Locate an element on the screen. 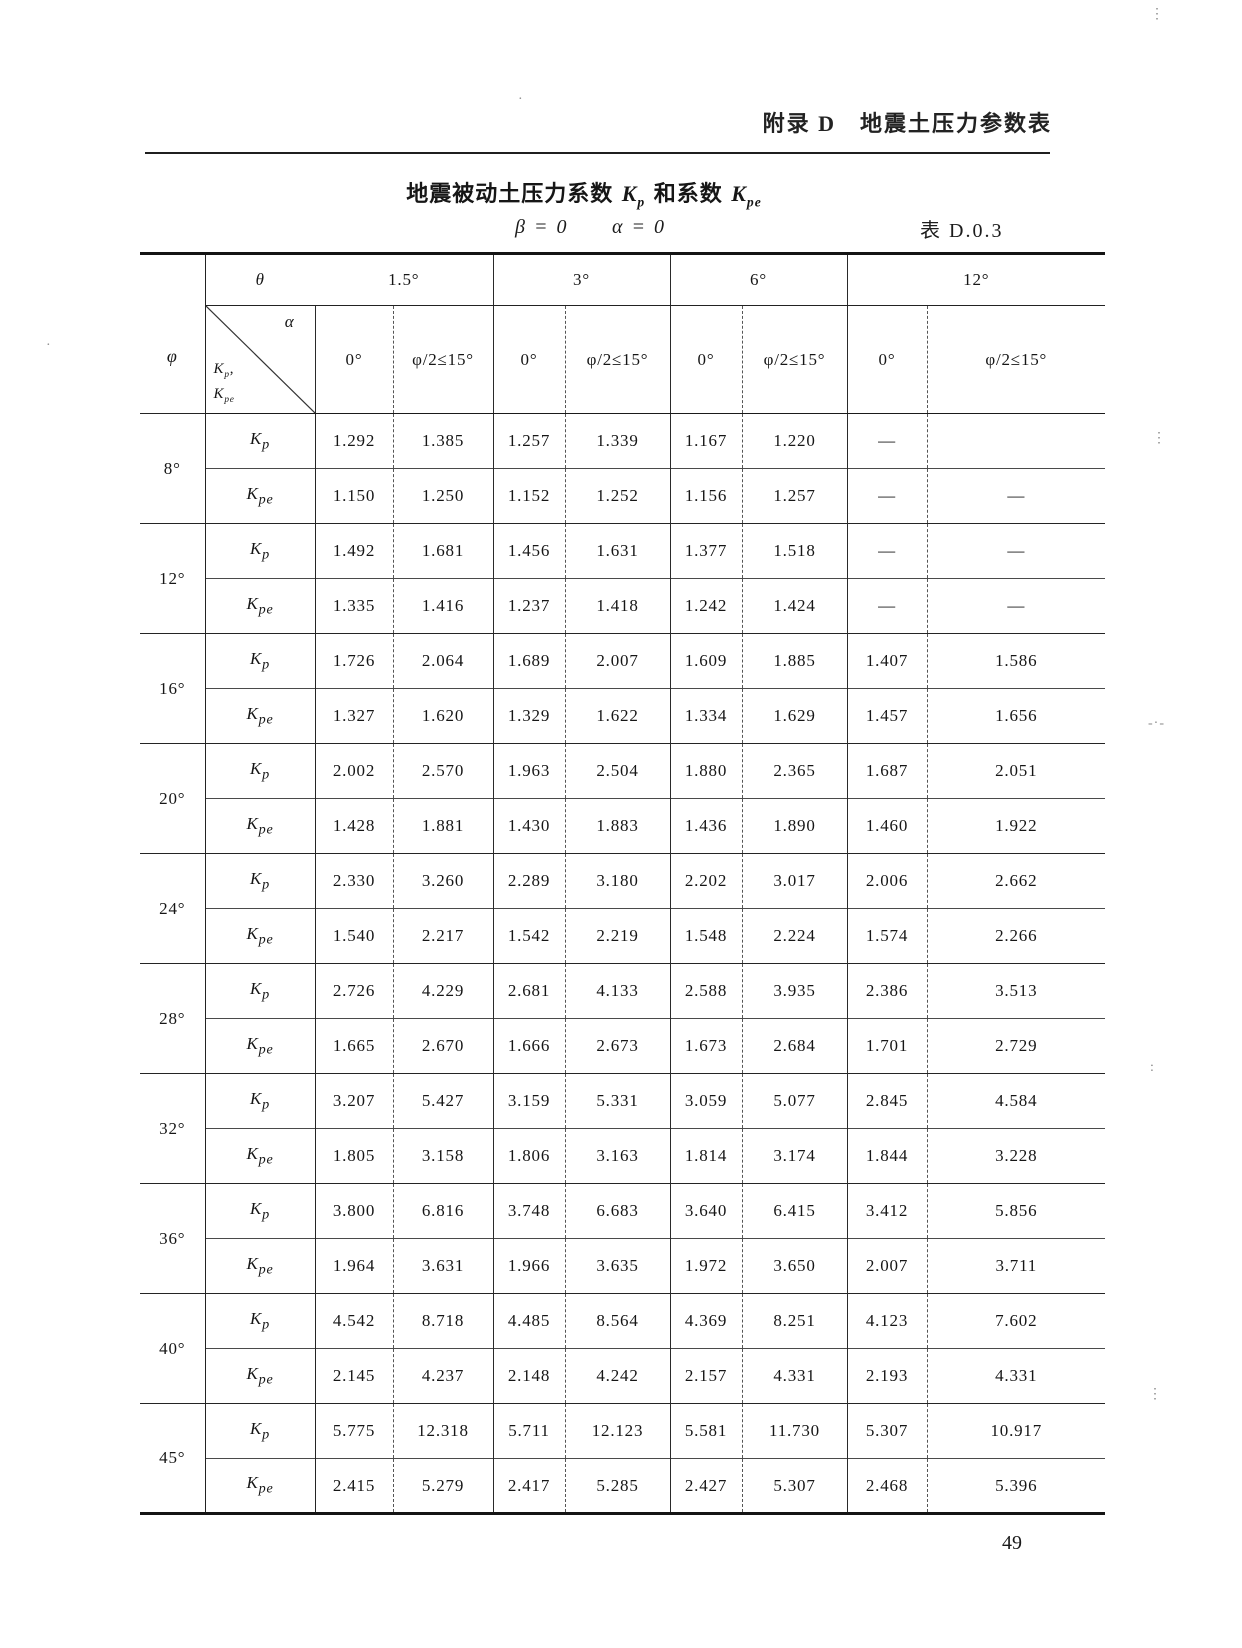 This screenshot has height=1648, width=1242. kpe-value: 1.881 is located at coordinates (442, 826).